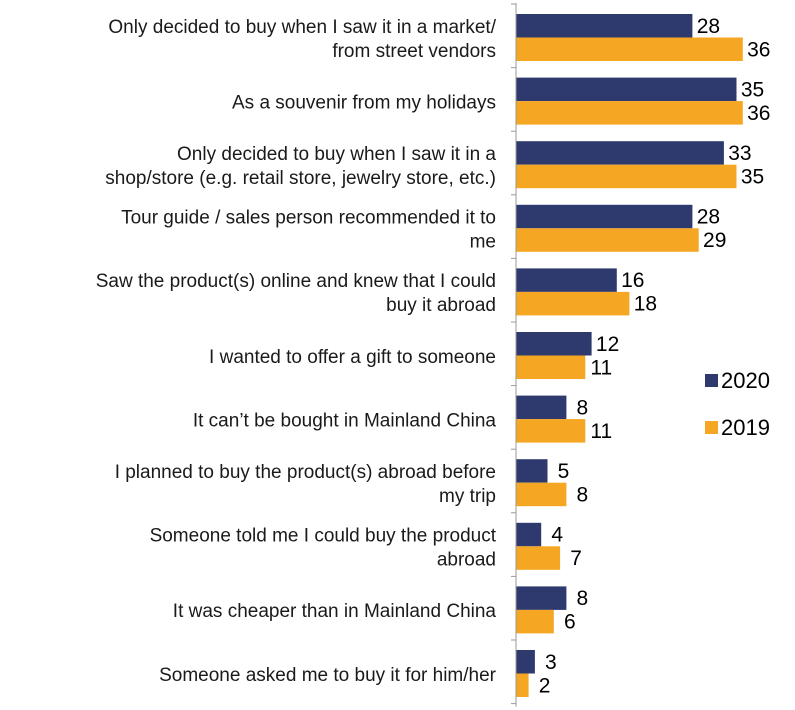  I want to click on value-label-2020-0: 28, so click(708, 26).